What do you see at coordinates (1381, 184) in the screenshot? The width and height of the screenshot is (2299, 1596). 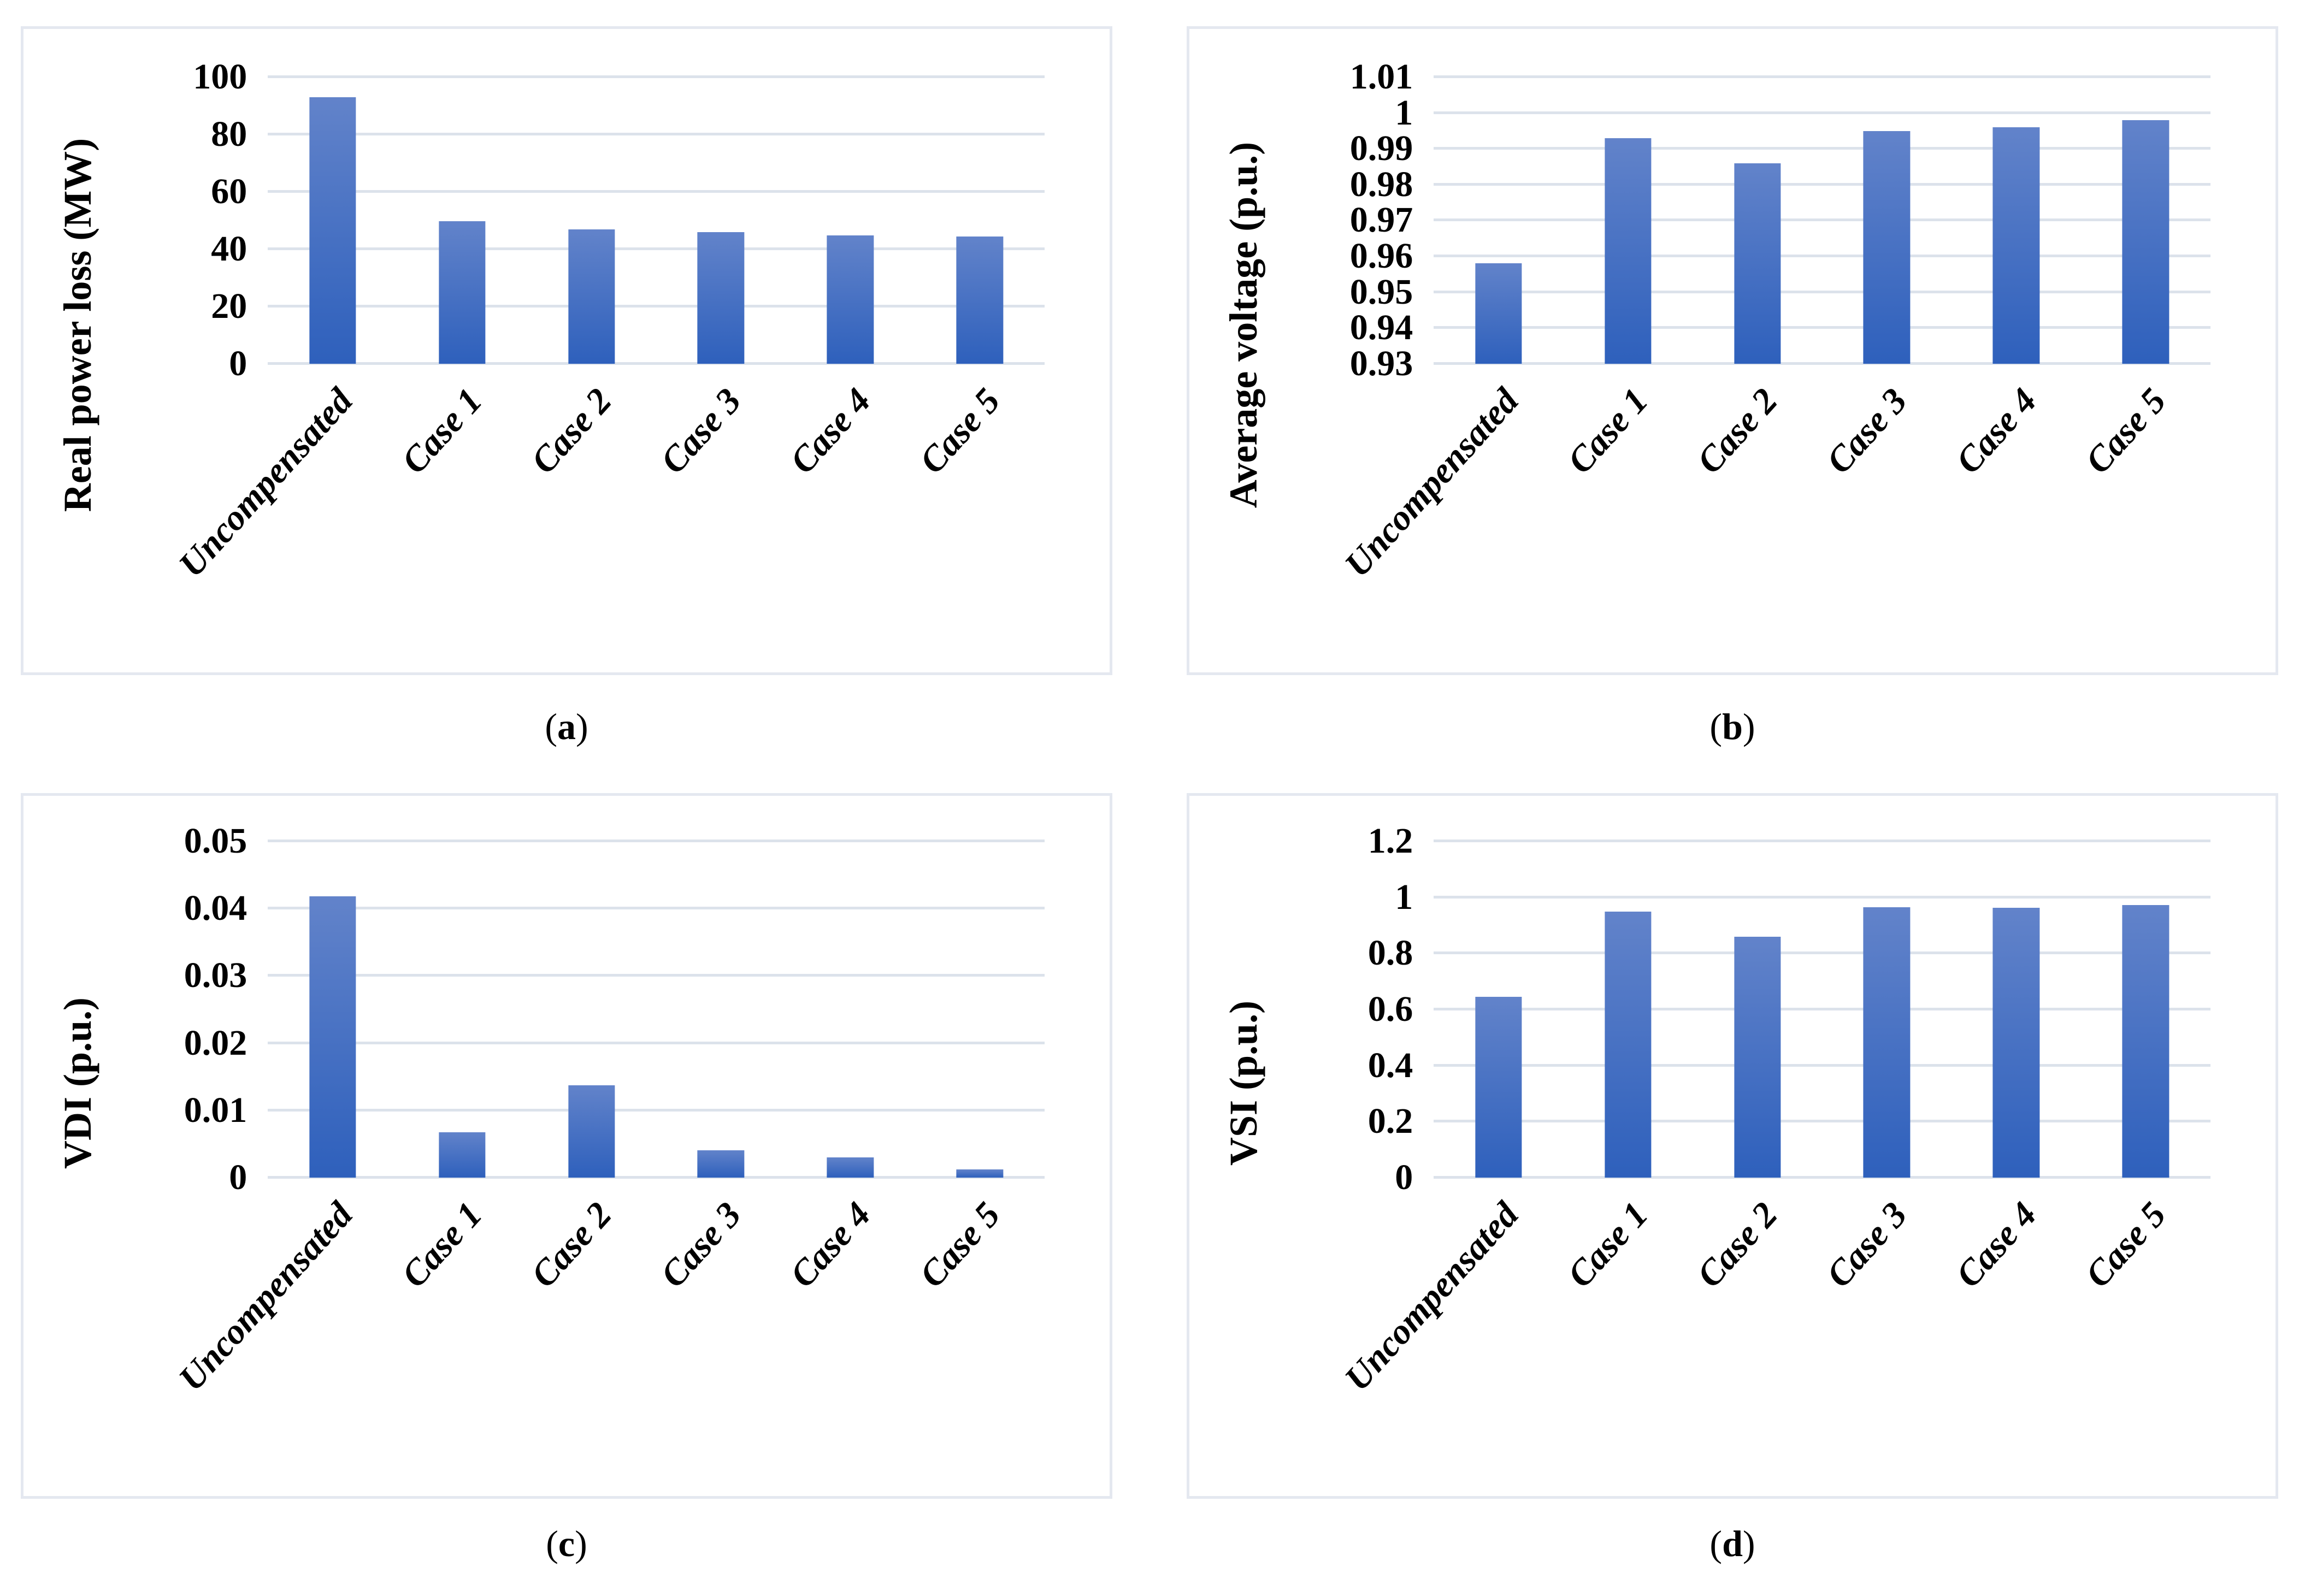 I see `y-axis-tick-label: 0.98` at bounding box center [1381, 184].